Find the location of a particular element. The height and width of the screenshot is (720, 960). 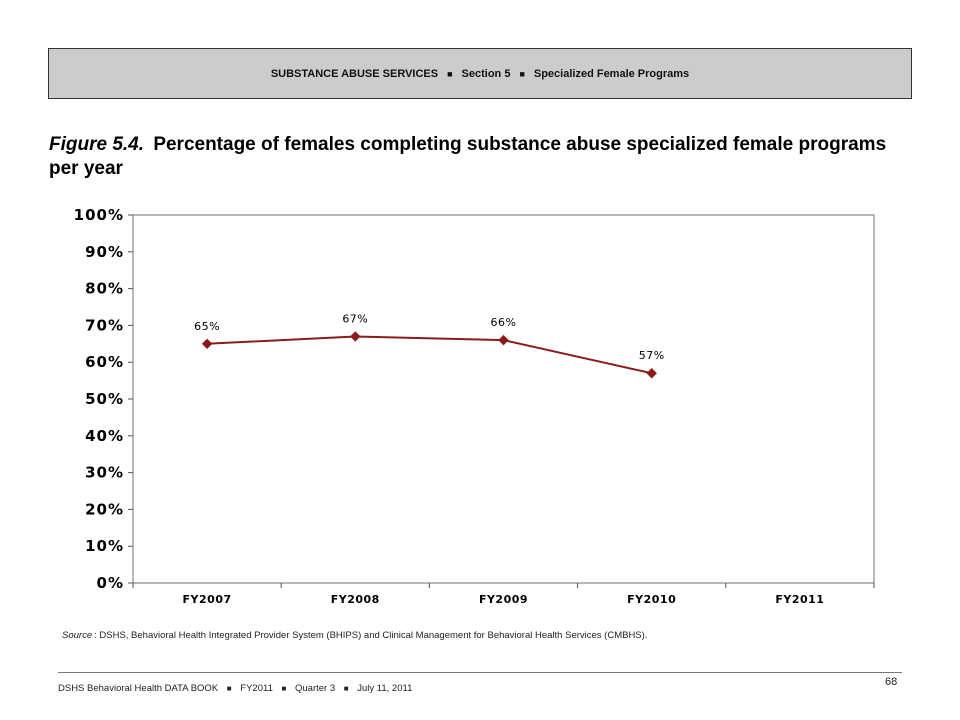

y-tick-label: 30% is located at coordinates (104, 473).